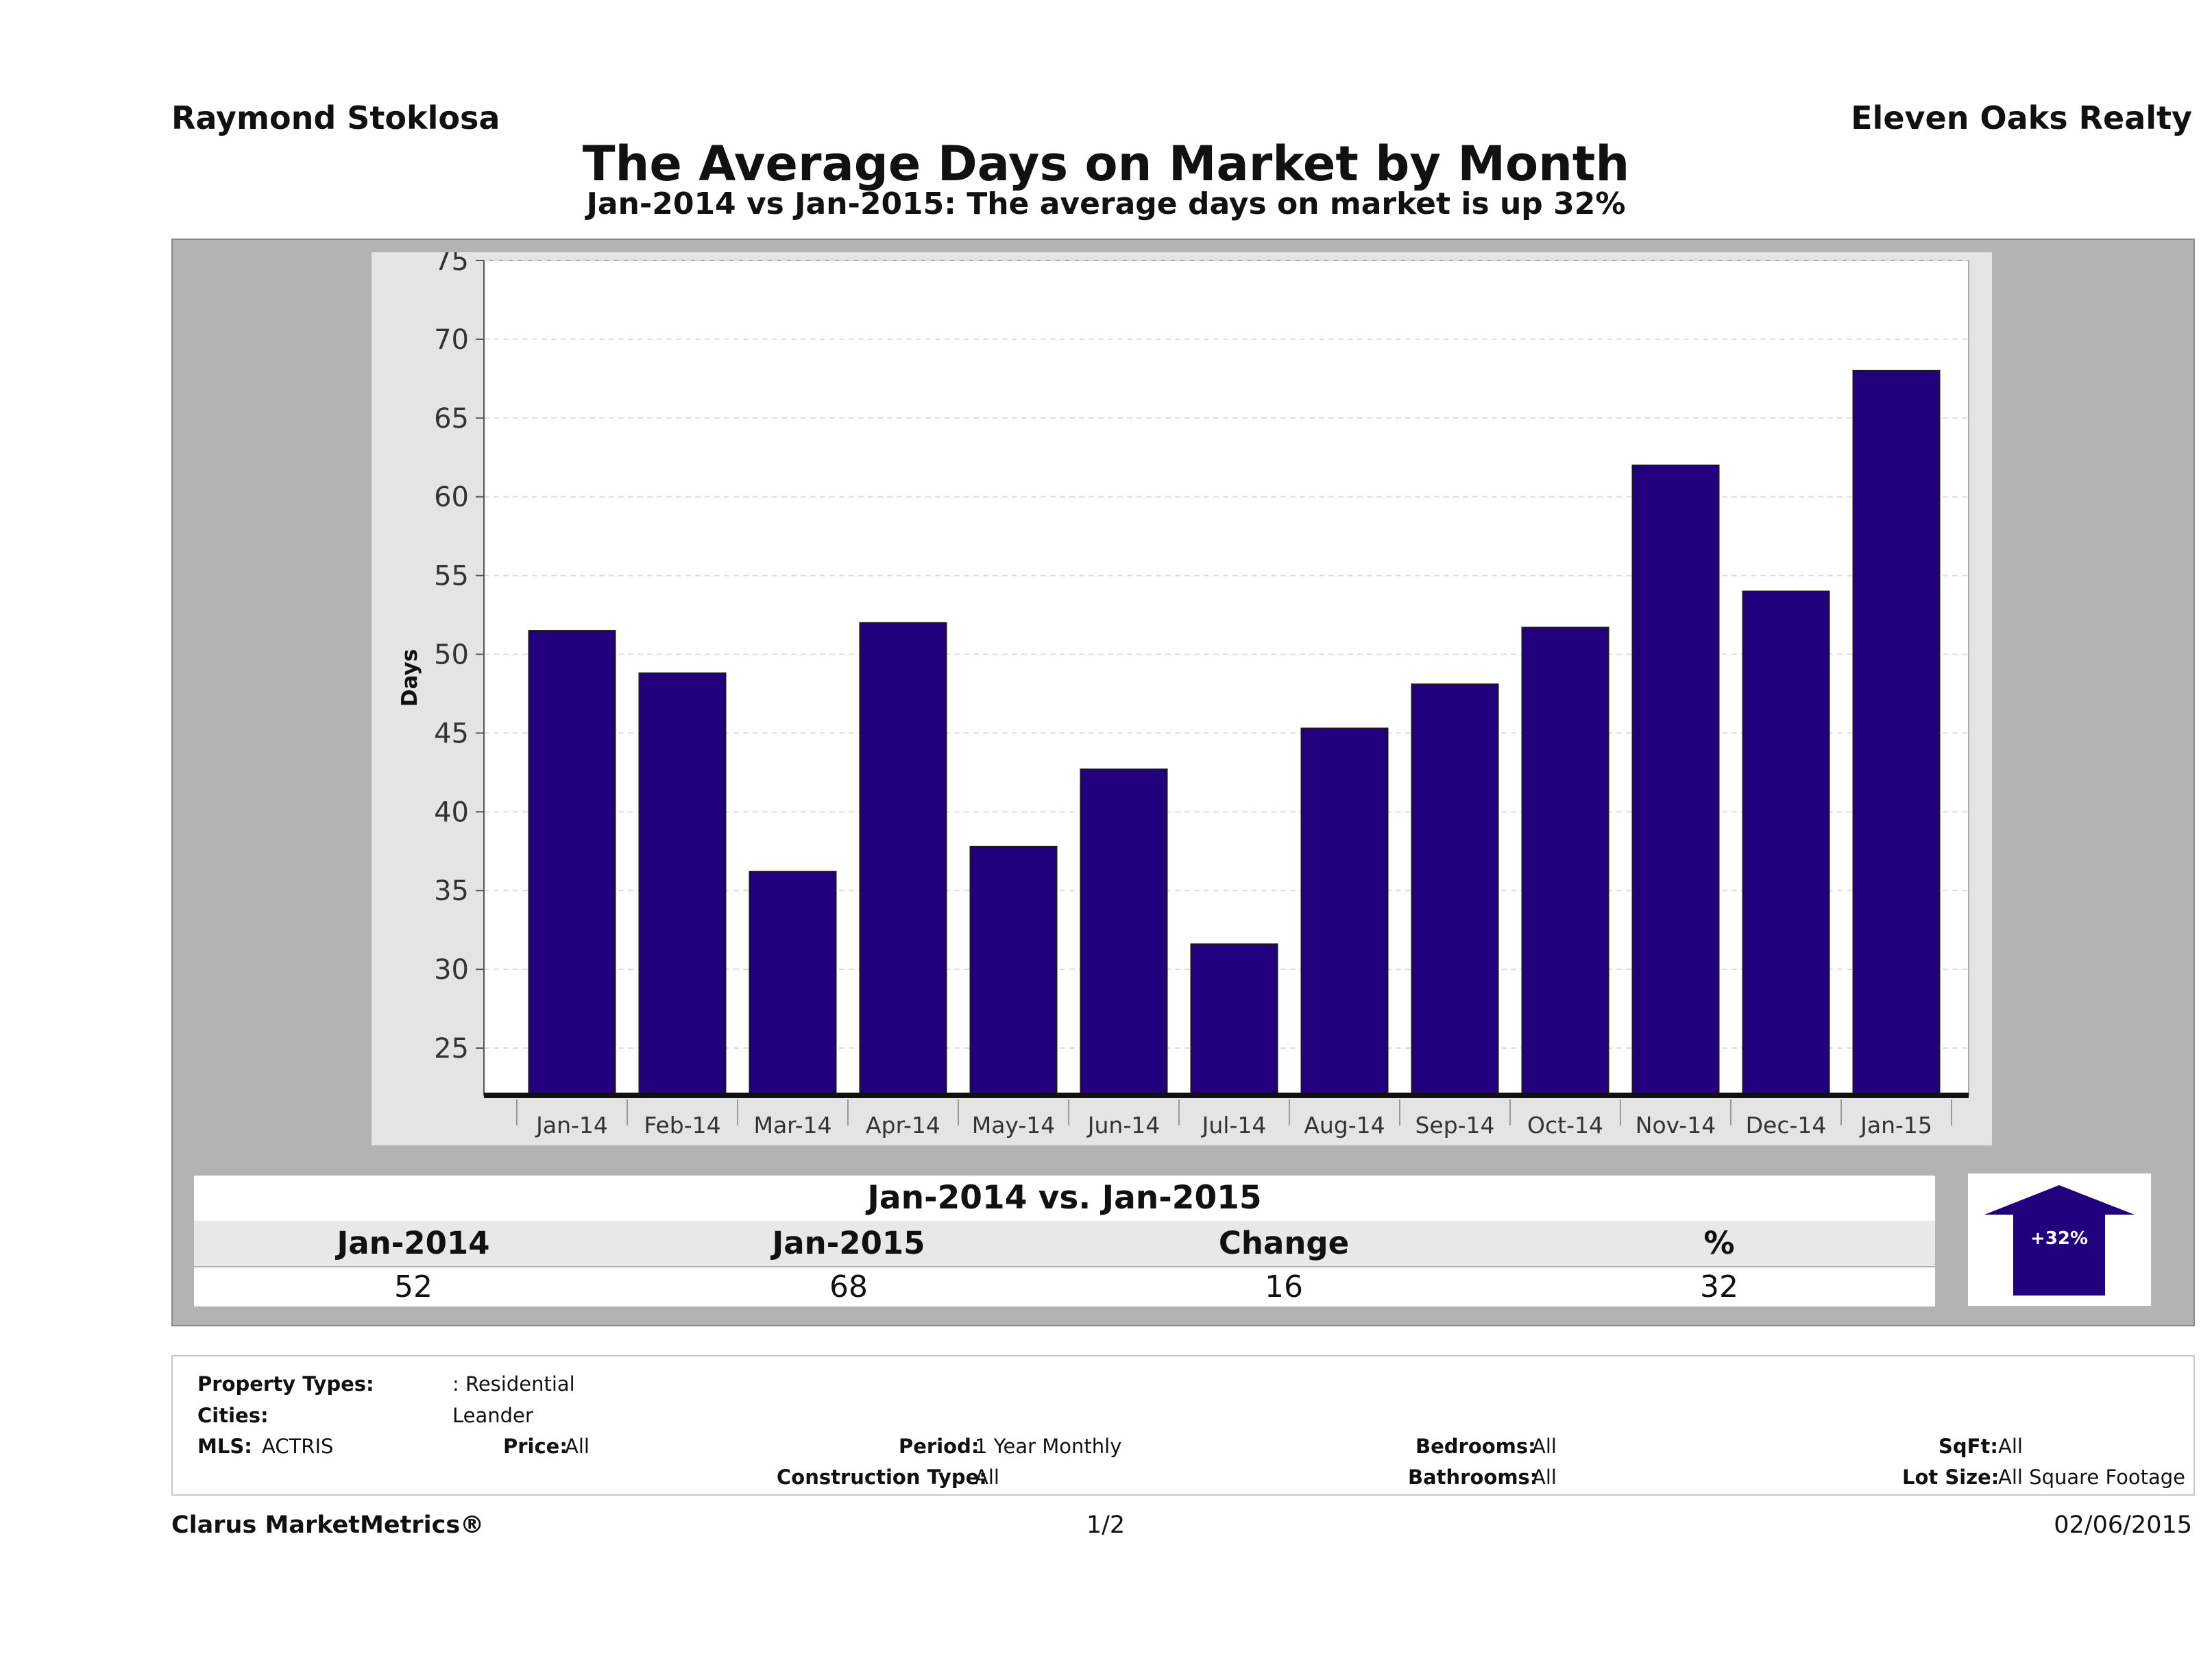 The height and width of the screenshot is (1678, 2212). Describe the element at coordinates (452, 891) in the screenshot. I see `y-tick-label: 35` at that location.